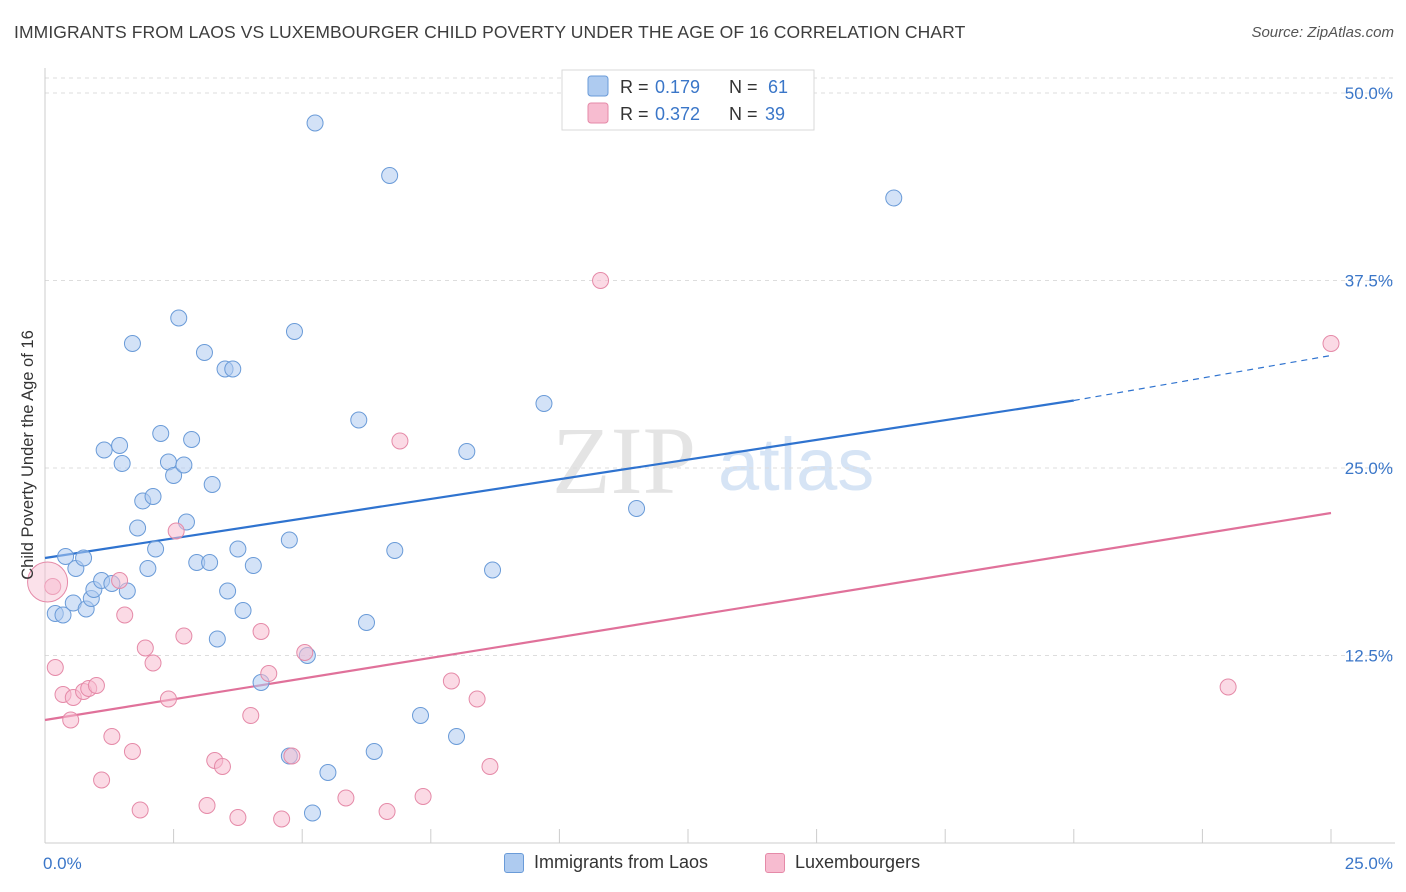 This screenshot has height=892, width=1406. I want to click on legend-swatch-laos, so click(514, 862).